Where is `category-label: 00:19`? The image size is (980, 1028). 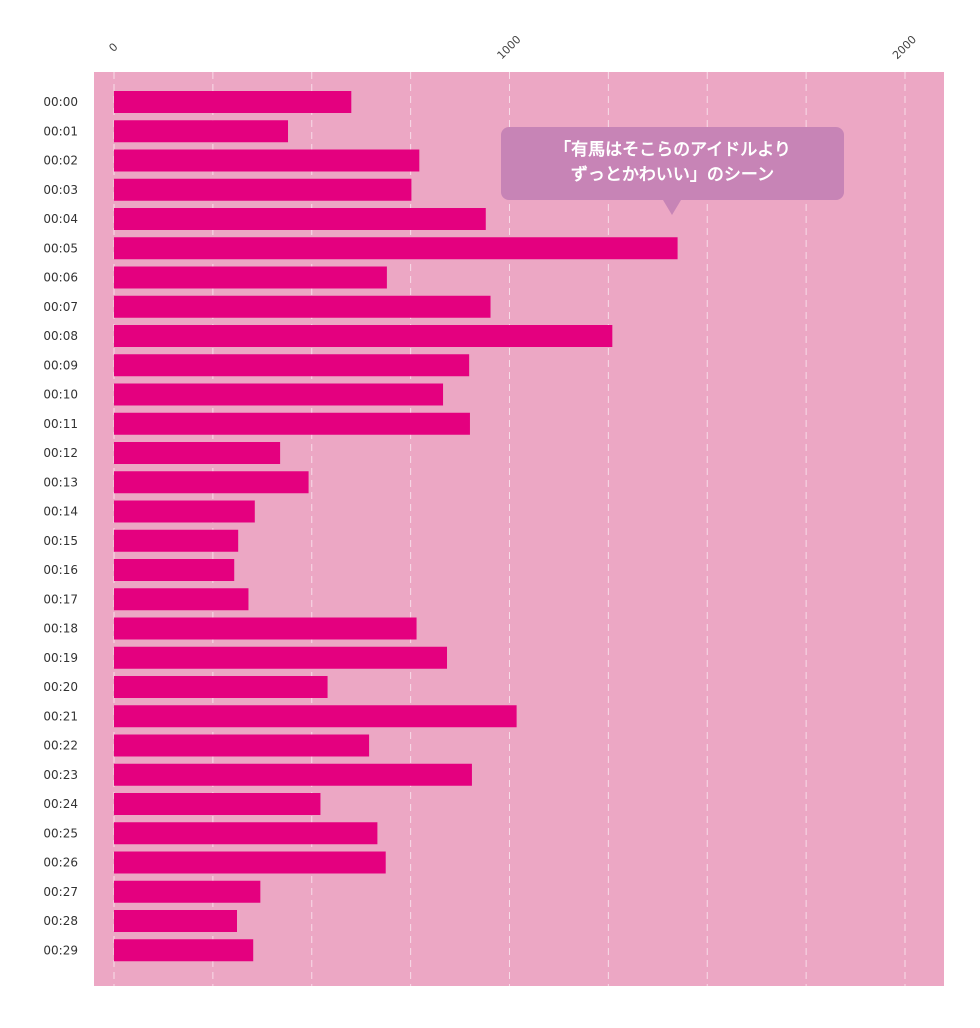
category-label: 00:19 is located at coordinates (60, 658).